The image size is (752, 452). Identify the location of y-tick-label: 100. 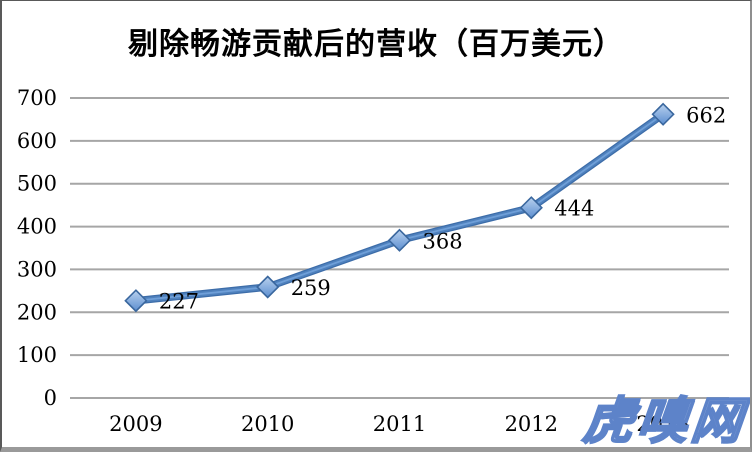
(37, 355).